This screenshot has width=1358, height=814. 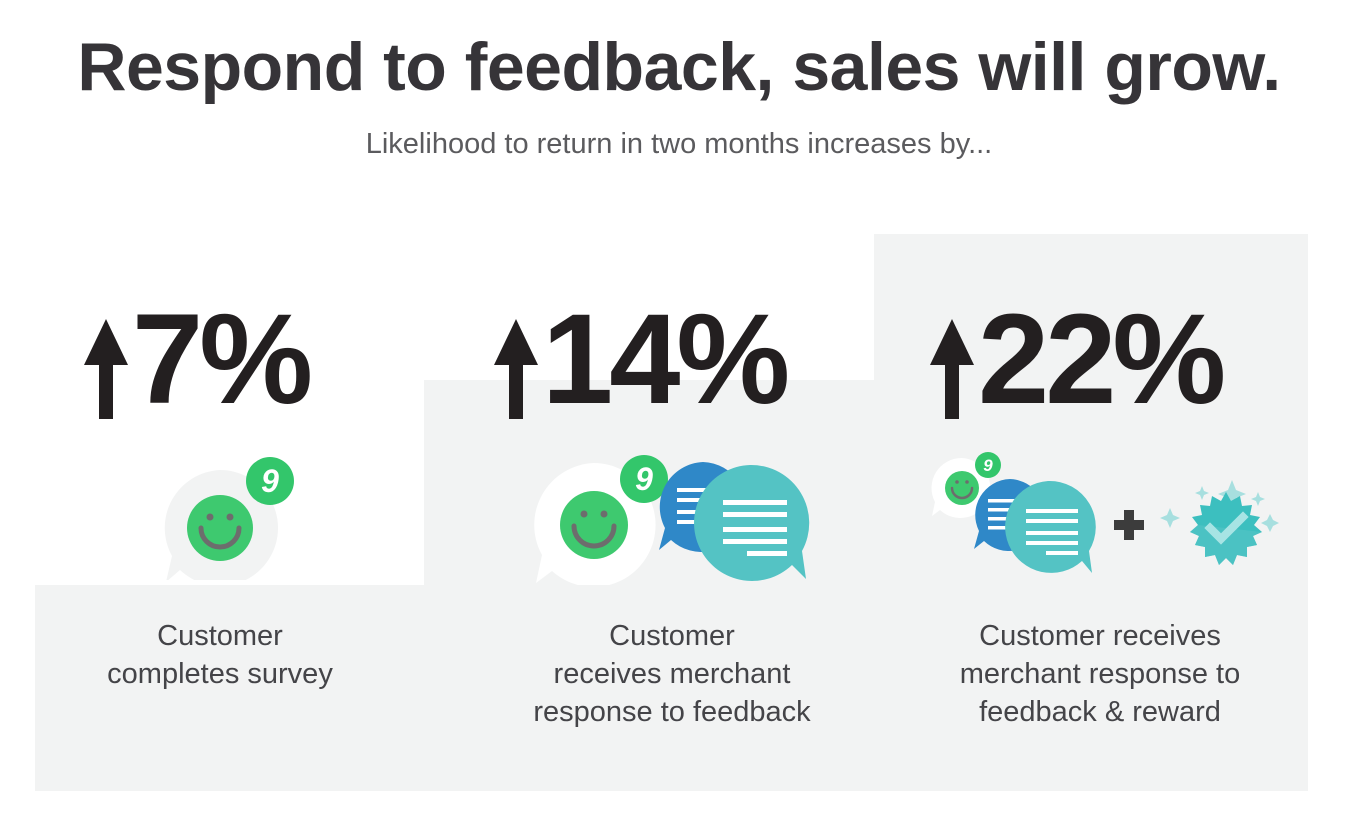 I want to click on reward-badge-icon, so click(x=1219, y=522).